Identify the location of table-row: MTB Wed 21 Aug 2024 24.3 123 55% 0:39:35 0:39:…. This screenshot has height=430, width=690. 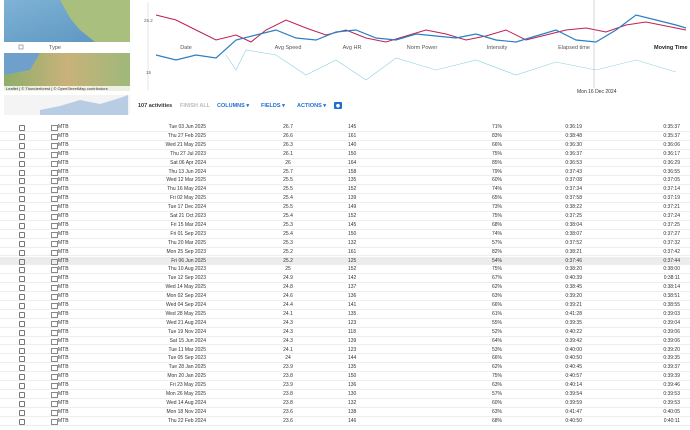
(345, 323).